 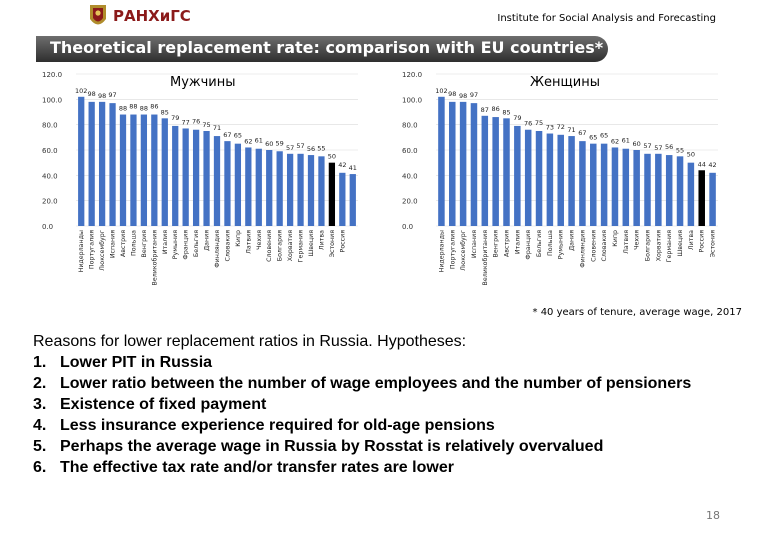 I want to click on x-tick-label: Болгария, so click(x=280, y=245).